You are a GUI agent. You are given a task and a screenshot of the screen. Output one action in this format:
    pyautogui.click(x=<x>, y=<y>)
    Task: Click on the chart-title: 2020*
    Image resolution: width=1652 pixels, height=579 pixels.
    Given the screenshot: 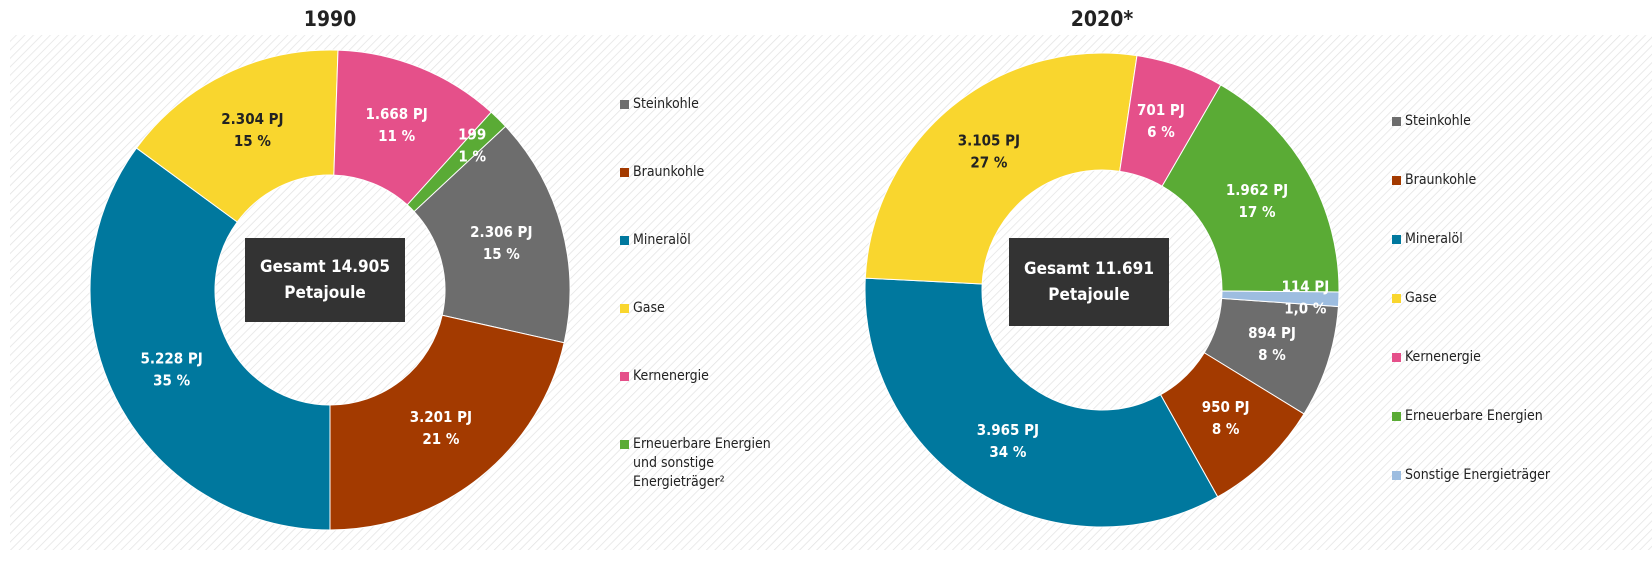 What is the action you would take?
    pyautogui.click(x=1102, y=19)
    